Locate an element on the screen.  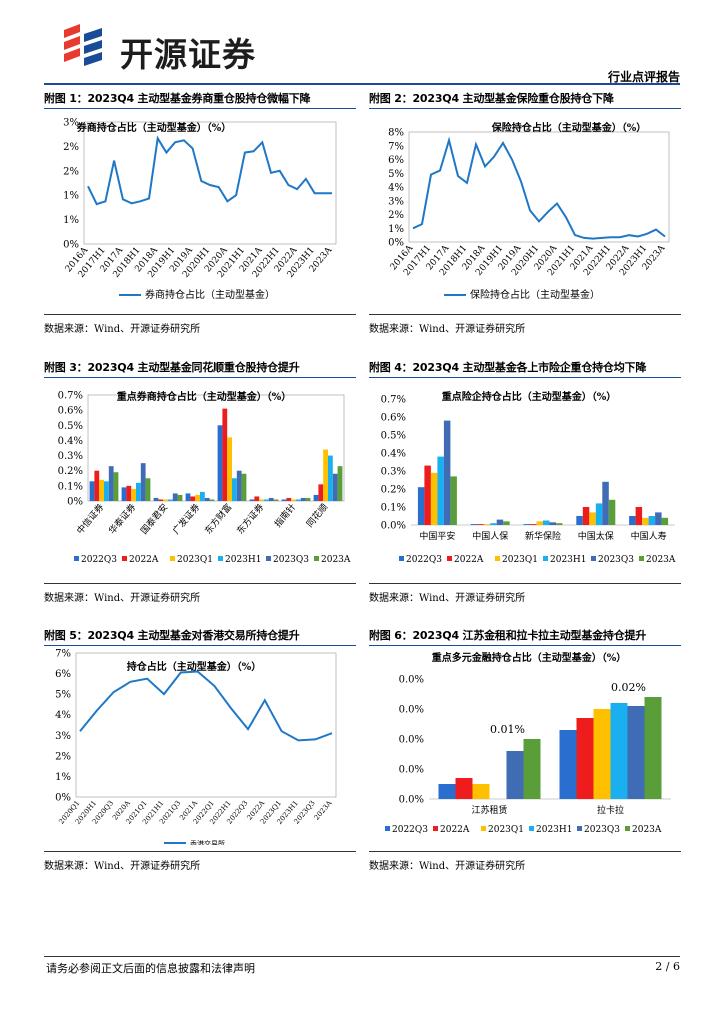
x-tick-label: 江苏租赁 is located at coordinates (489, 810).